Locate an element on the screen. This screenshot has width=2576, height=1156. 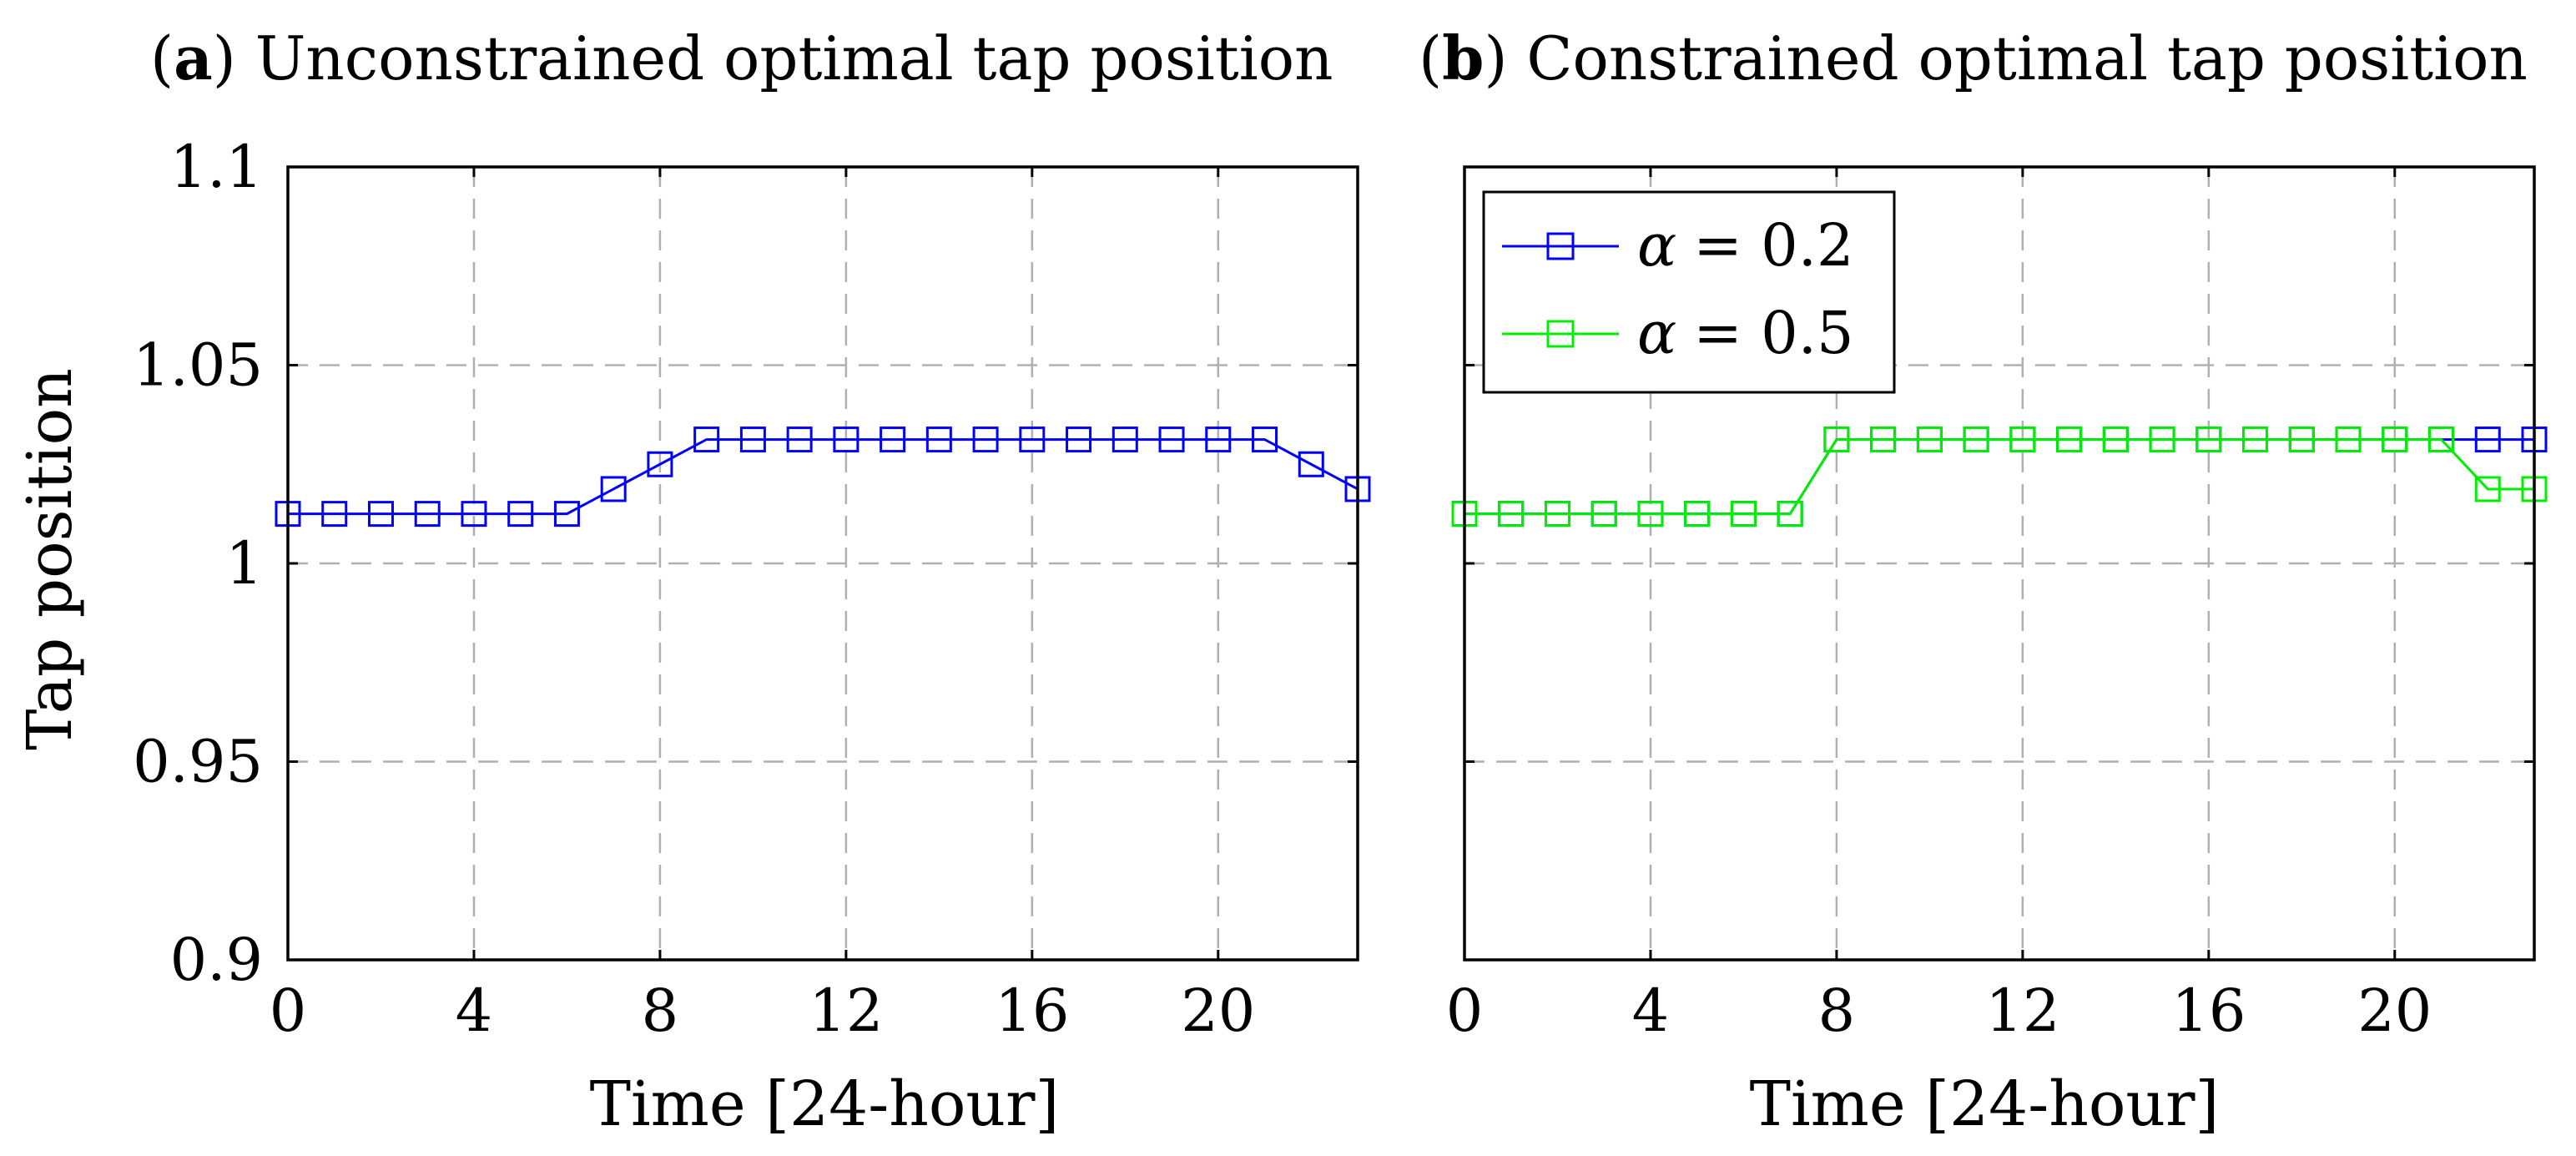
panel-a-xtick-label-20: 20 is located at coordinates (1218, 1011).